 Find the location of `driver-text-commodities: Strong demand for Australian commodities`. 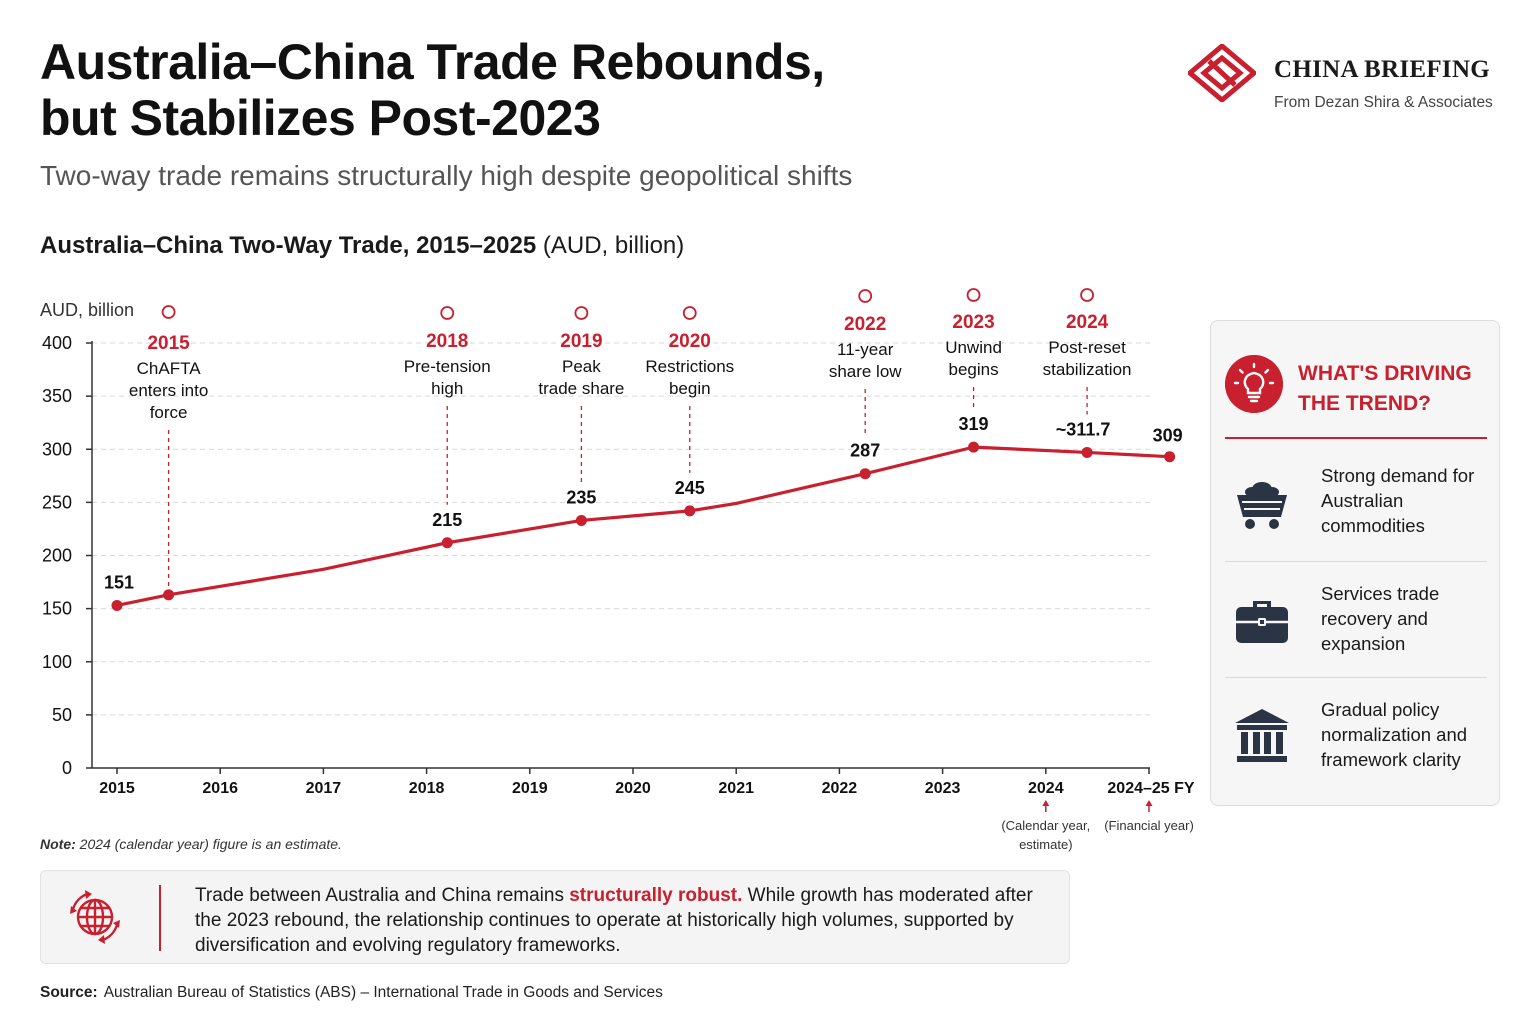

driver-text-commodities: Strong demand for Australian commodities is located at coordinates (1398, 500).